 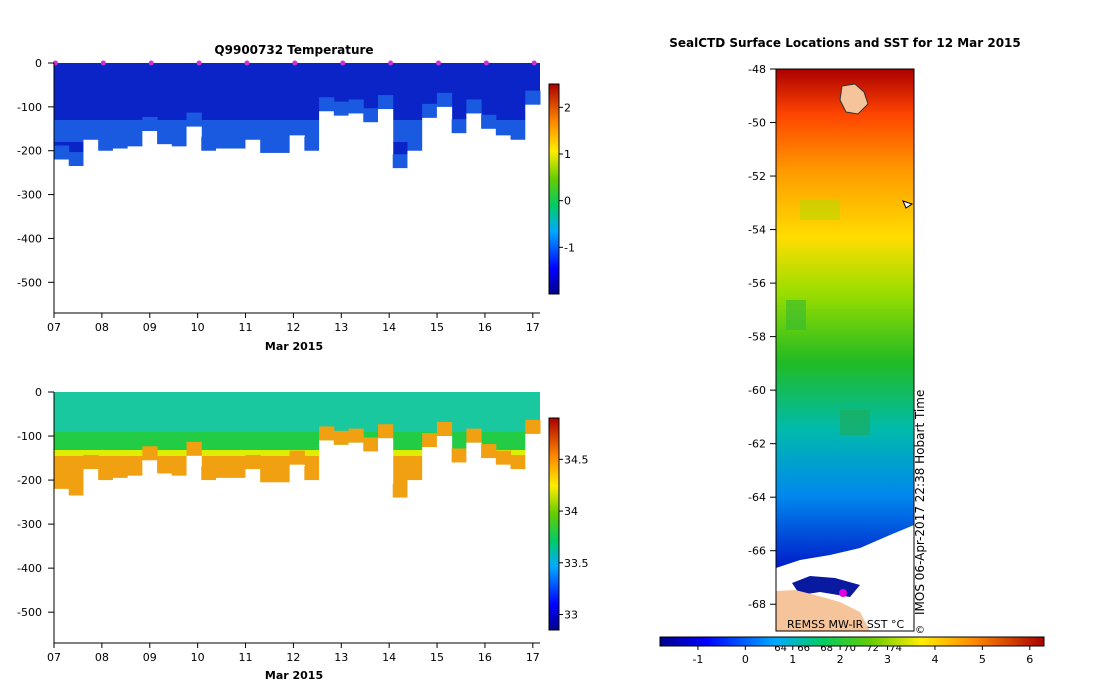 What do you see at coordinates (908, 204) in the screenshot?
I see `heard-island` at bounding box center [908, 204].